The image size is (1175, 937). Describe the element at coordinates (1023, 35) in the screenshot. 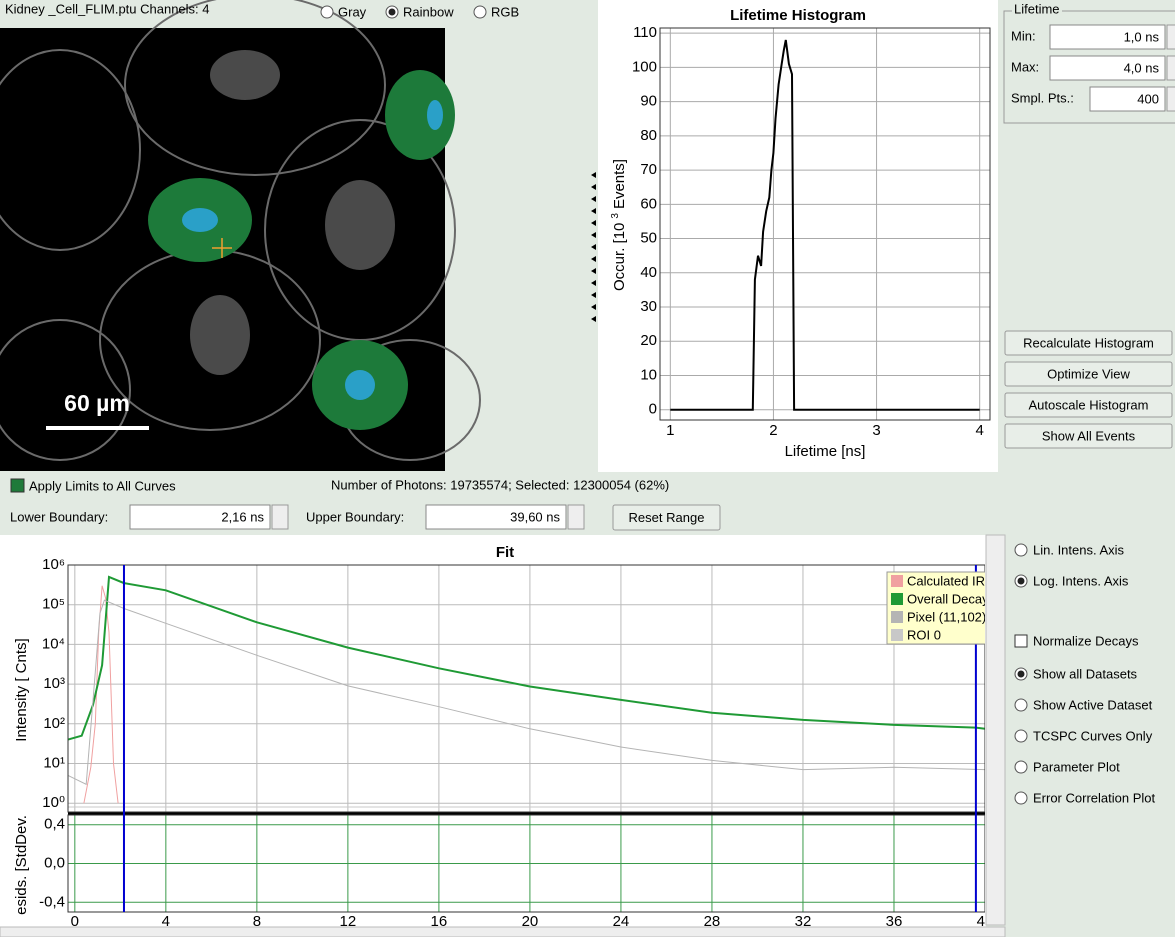

I see `field-label: Min:` at that location.